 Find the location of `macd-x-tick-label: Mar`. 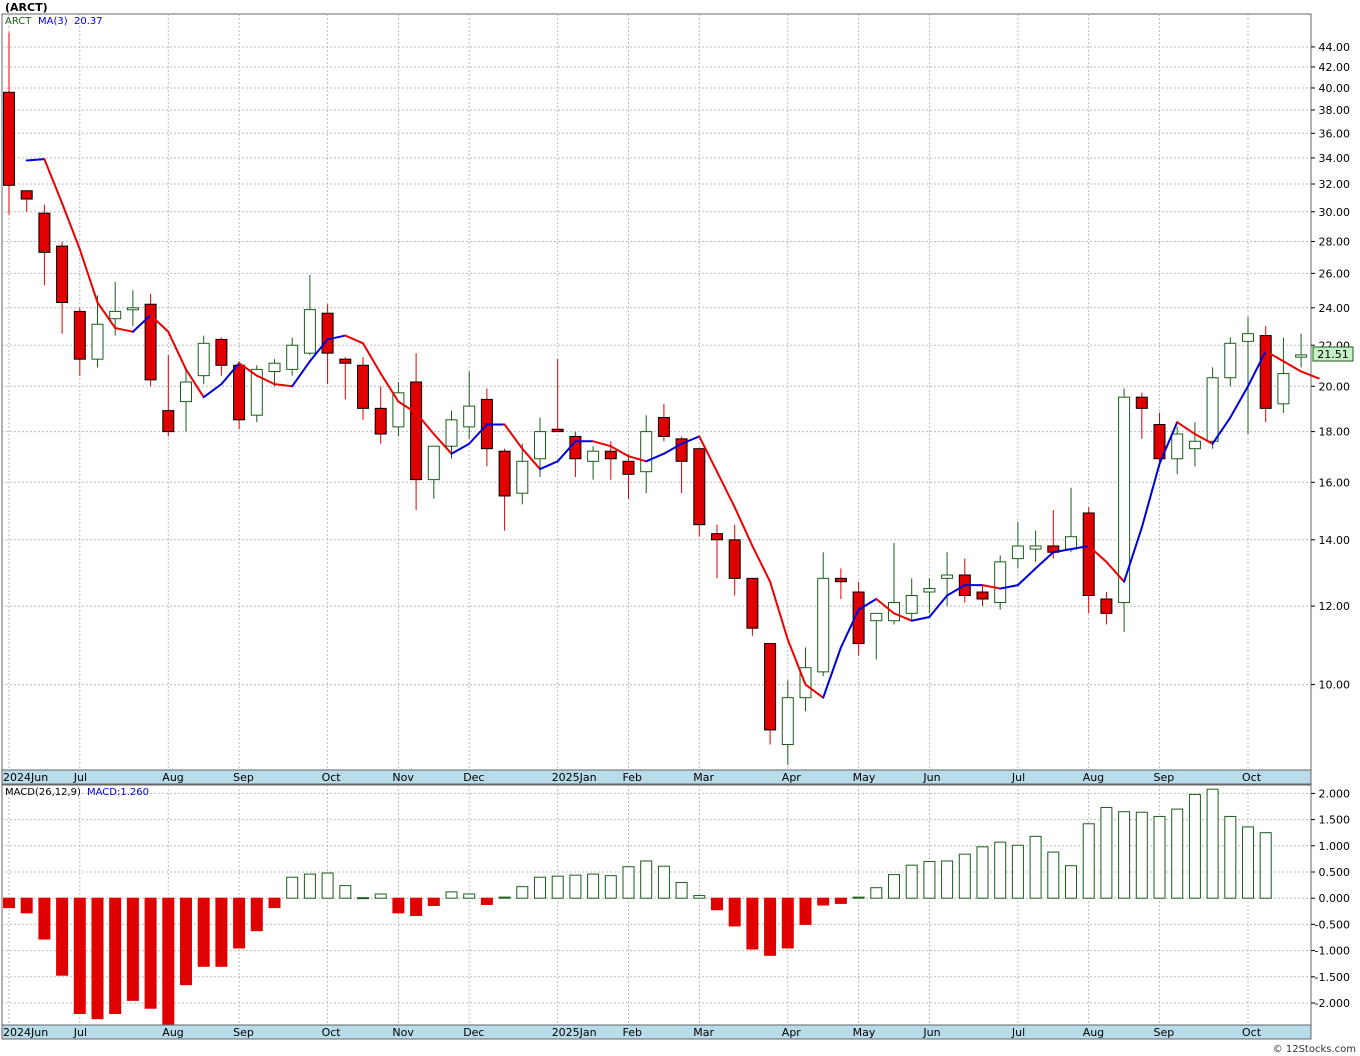

macd-x-tick-label: Mar is located at coordinates (703, 1032).